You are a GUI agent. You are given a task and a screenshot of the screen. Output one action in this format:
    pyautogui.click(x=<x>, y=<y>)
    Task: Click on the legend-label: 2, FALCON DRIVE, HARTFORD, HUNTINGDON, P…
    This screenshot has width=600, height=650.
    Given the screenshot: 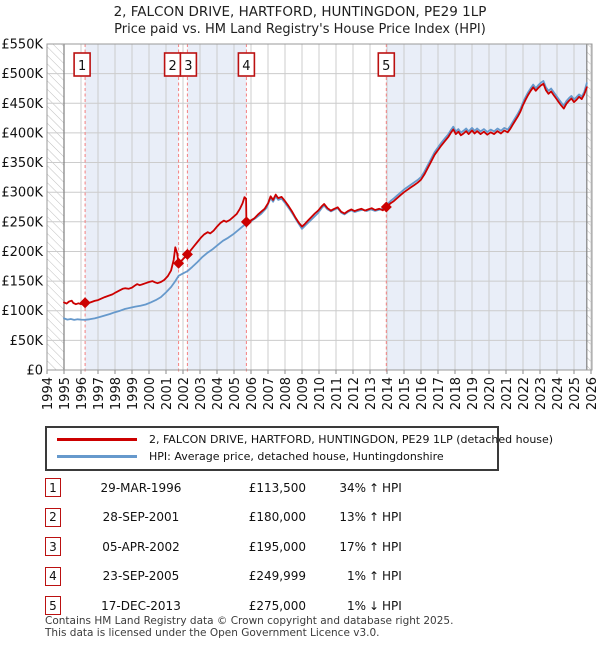 What is the action you would take?
    pyautogui.click(x=351, y=439)
    